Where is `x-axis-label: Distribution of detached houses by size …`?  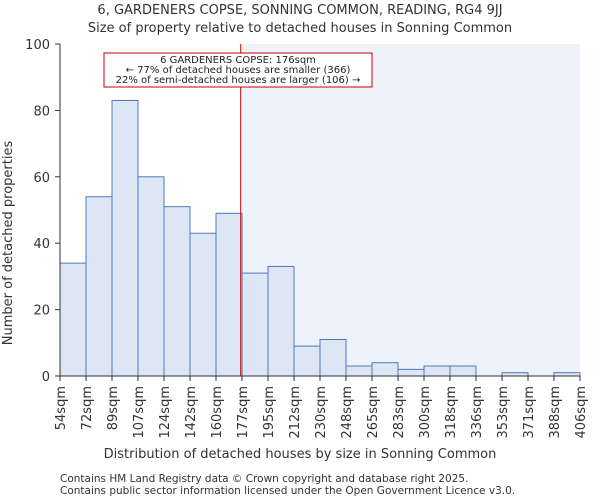
x-axis-label: Distribution of detached houses by size … is located at coordinates (300, 454).